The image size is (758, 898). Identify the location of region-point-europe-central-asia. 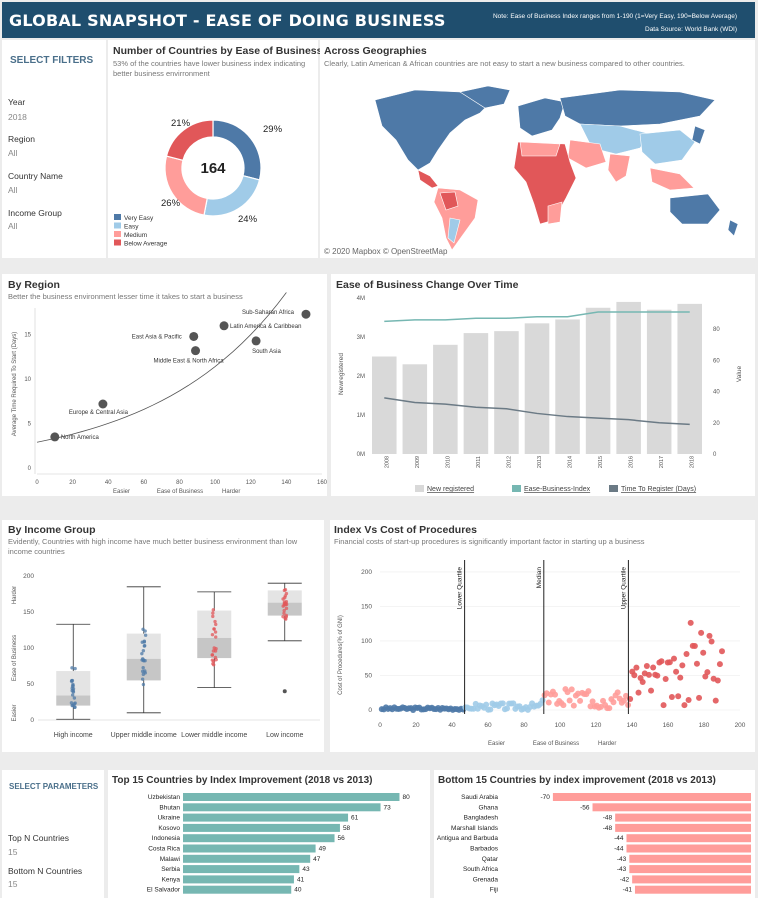
(103, 404).